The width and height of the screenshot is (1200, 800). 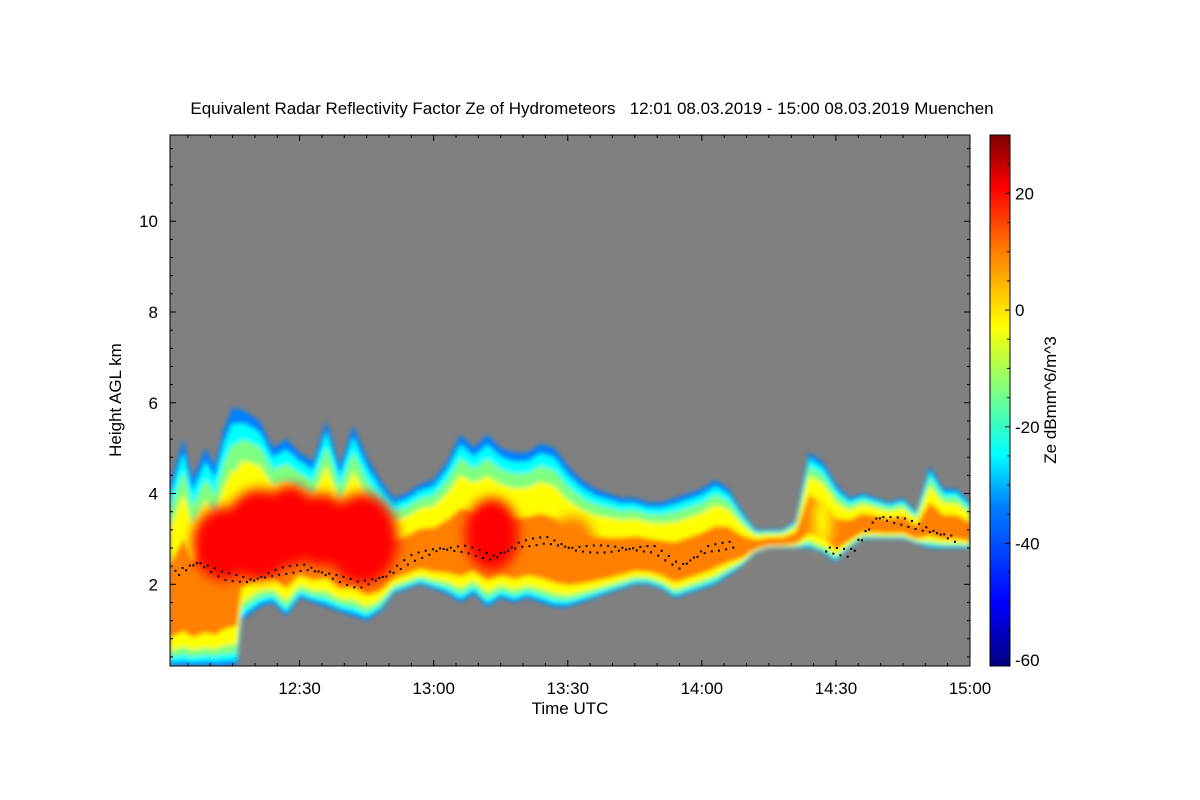 I want to click on x-axis-label: Time UTC, so click(x=570, y=708).